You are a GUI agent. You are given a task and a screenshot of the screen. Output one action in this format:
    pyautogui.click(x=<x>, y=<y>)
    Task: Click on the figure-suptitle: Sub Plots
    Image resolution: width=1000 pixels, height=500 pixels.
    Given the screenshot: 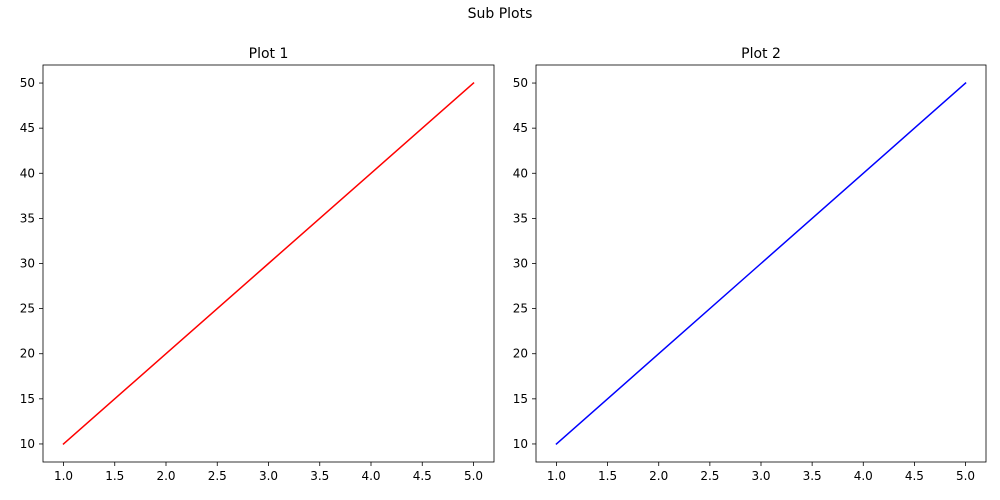 What is the action you would take?
    pyautogui.click(x=500, y=14)
    